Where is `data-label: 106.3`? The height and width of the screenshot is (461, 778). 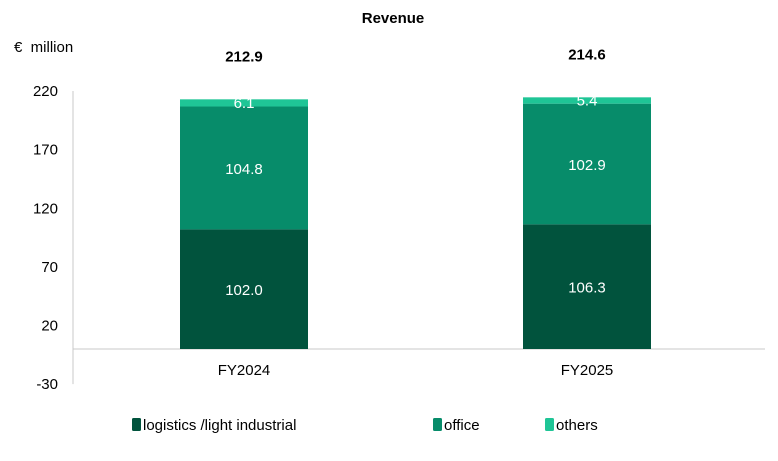 data-label: 106.3 is located at coordinates (587, 288).